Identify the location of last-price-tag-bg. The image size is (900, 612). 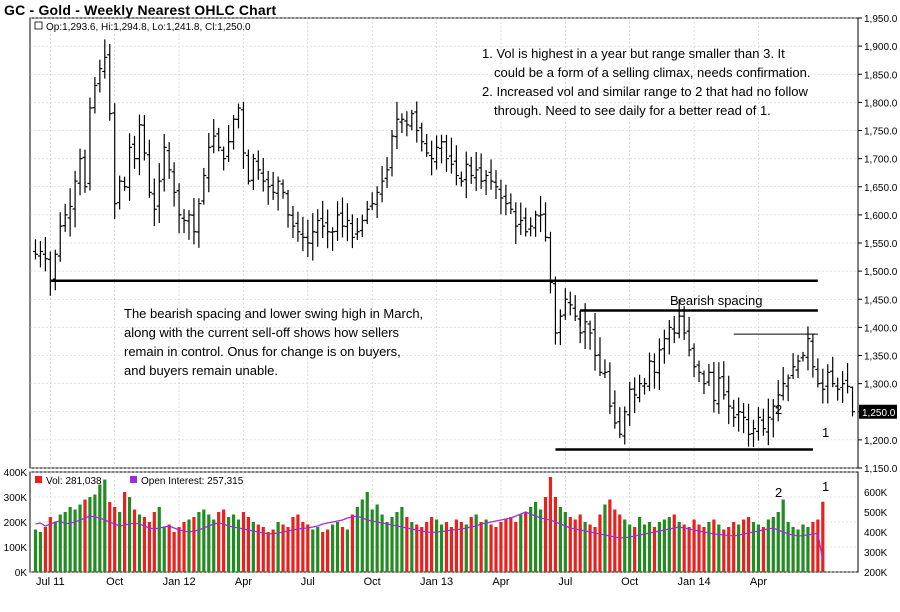
(878, 411).